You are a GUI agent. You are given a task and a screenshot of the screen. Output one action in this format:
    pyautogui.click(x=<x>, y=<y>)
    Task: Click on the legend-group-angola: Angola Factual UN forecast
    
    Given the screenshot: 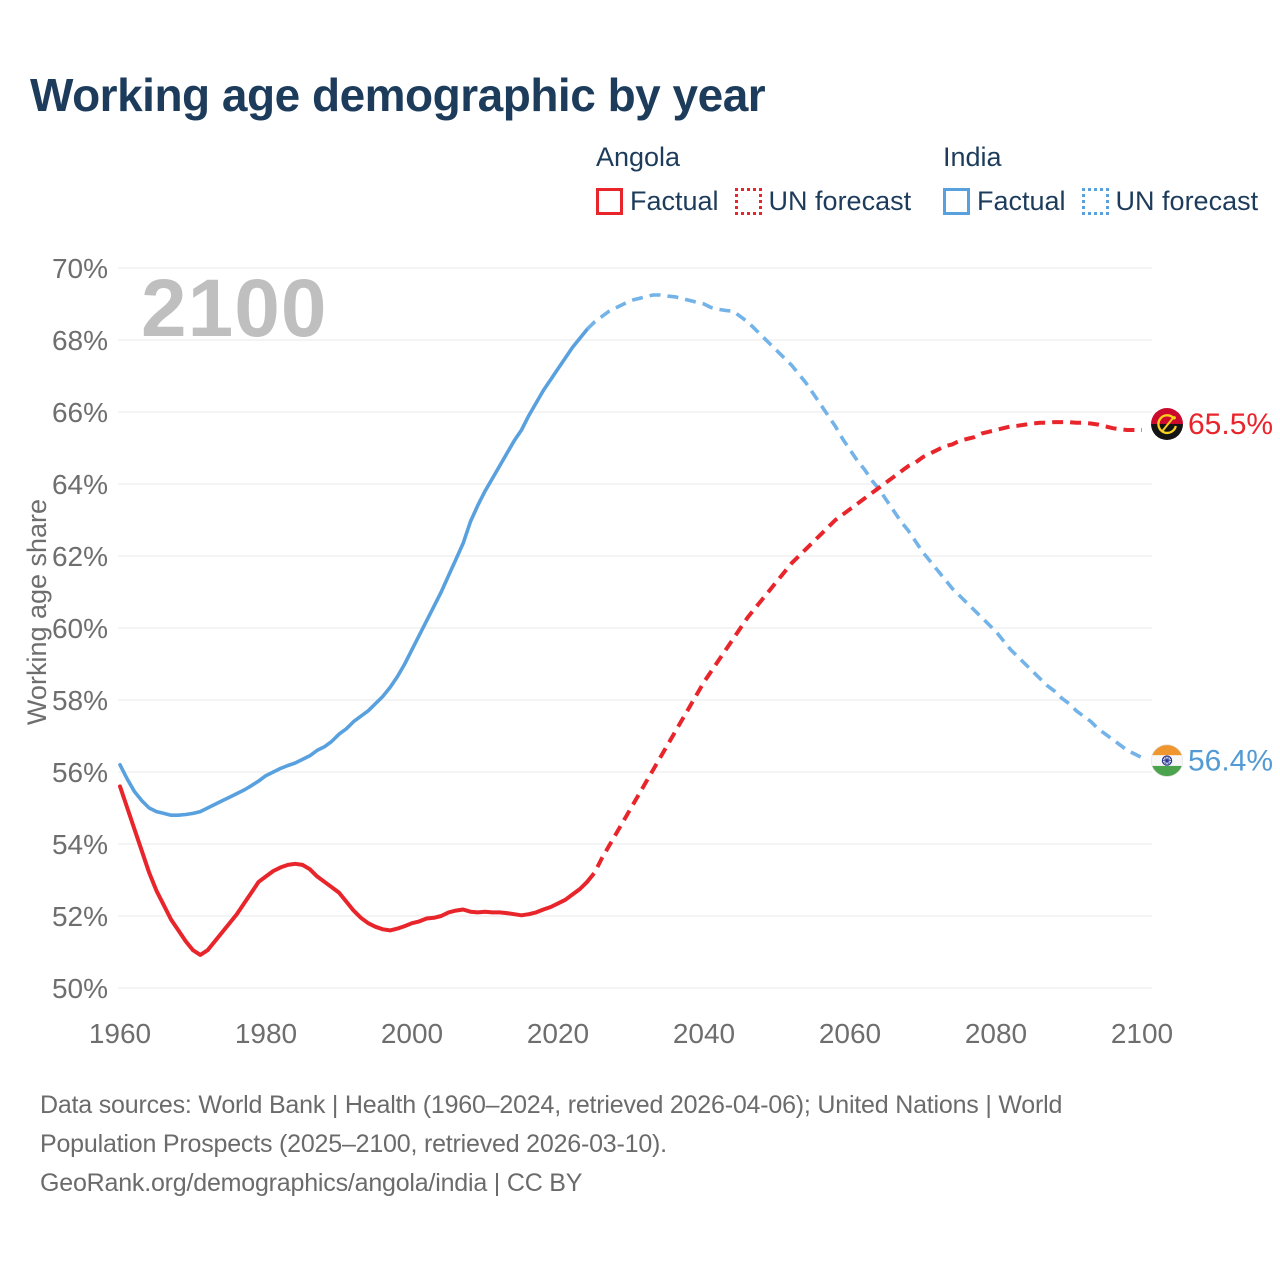 What is the action you would take?
    pyautogui.click(x=761, y=179)
    